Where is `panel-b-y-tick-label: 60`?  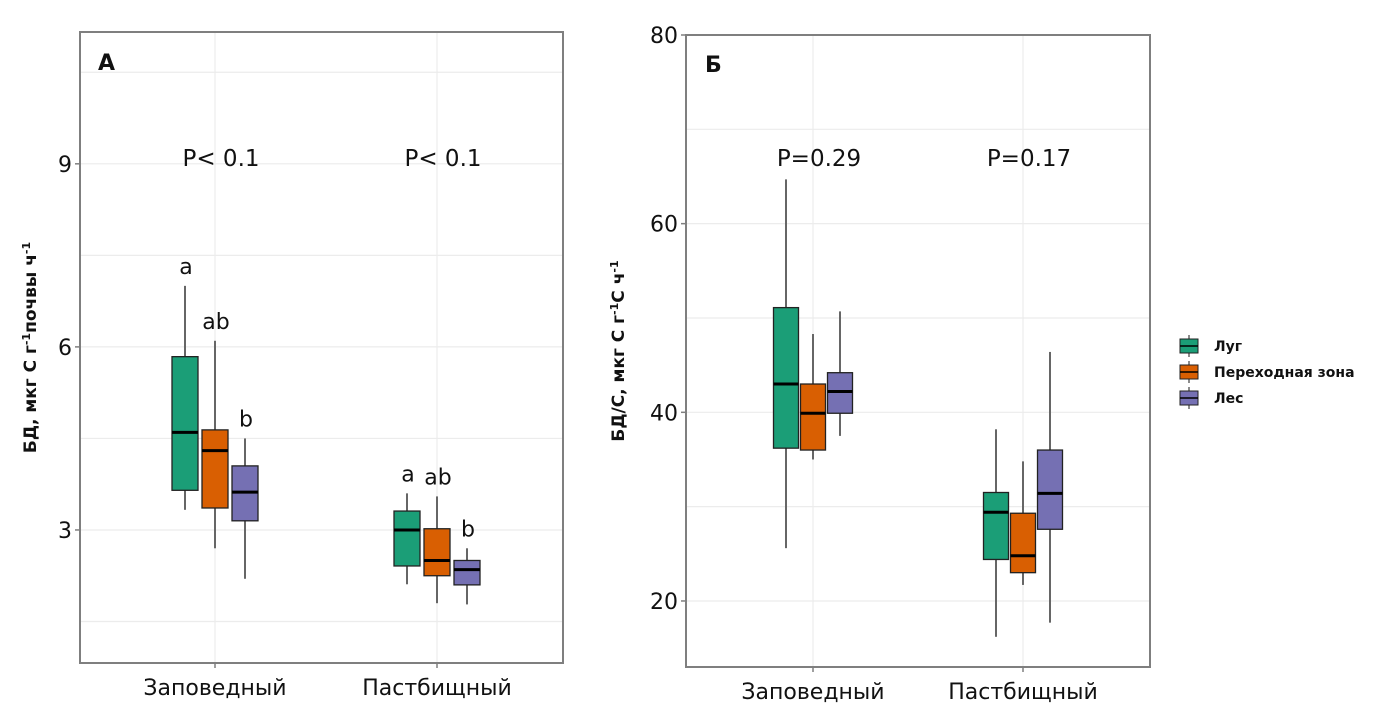 panel-b-y-tick-label: 60 is located at coordinates (664, 225).